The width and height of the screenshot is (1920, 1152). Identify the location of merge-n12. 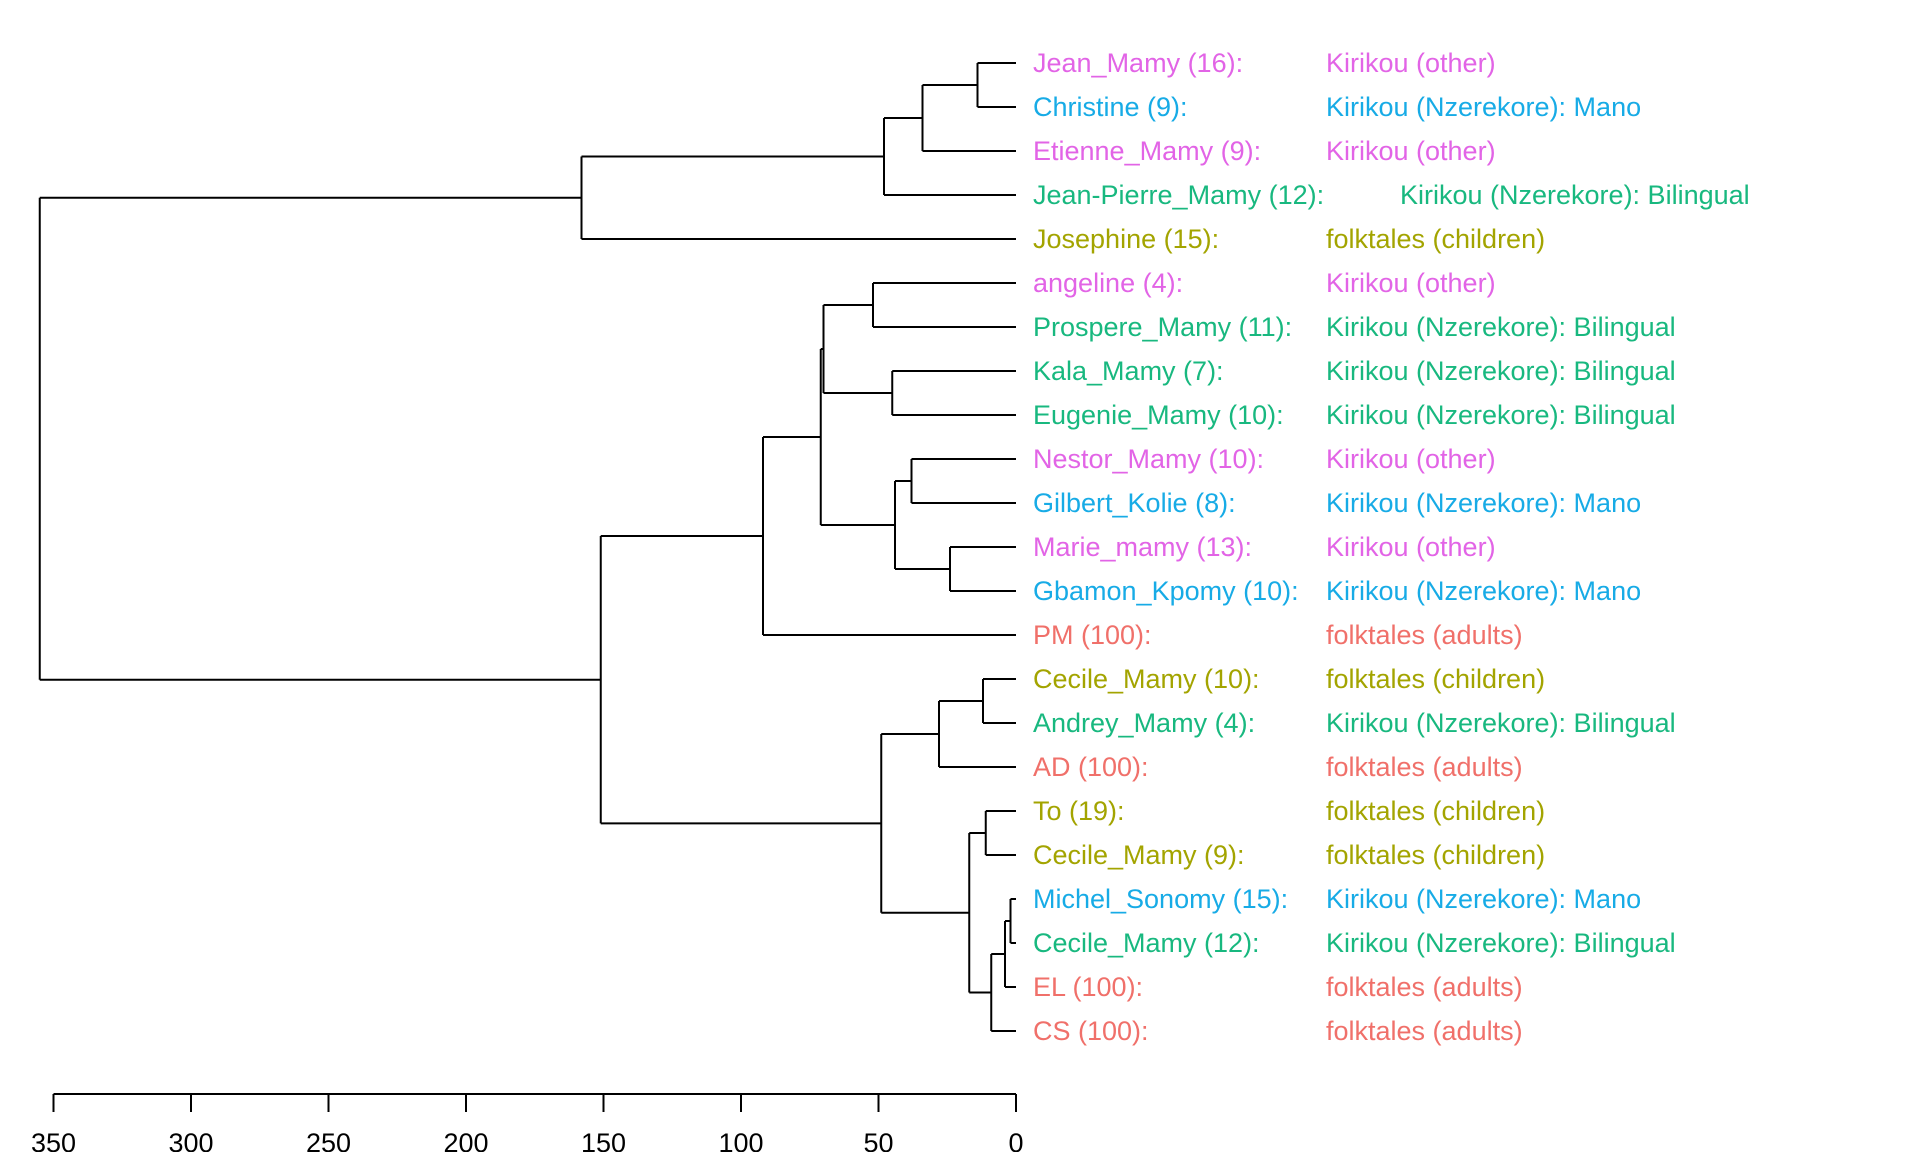
(889, 536).